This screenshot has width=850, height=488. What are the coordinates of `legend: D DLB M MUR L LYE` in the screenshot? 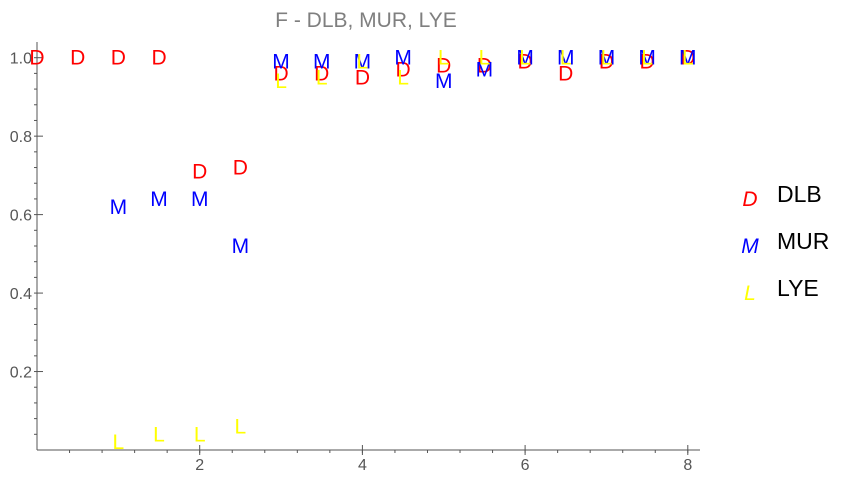 It's located at (785, 243).